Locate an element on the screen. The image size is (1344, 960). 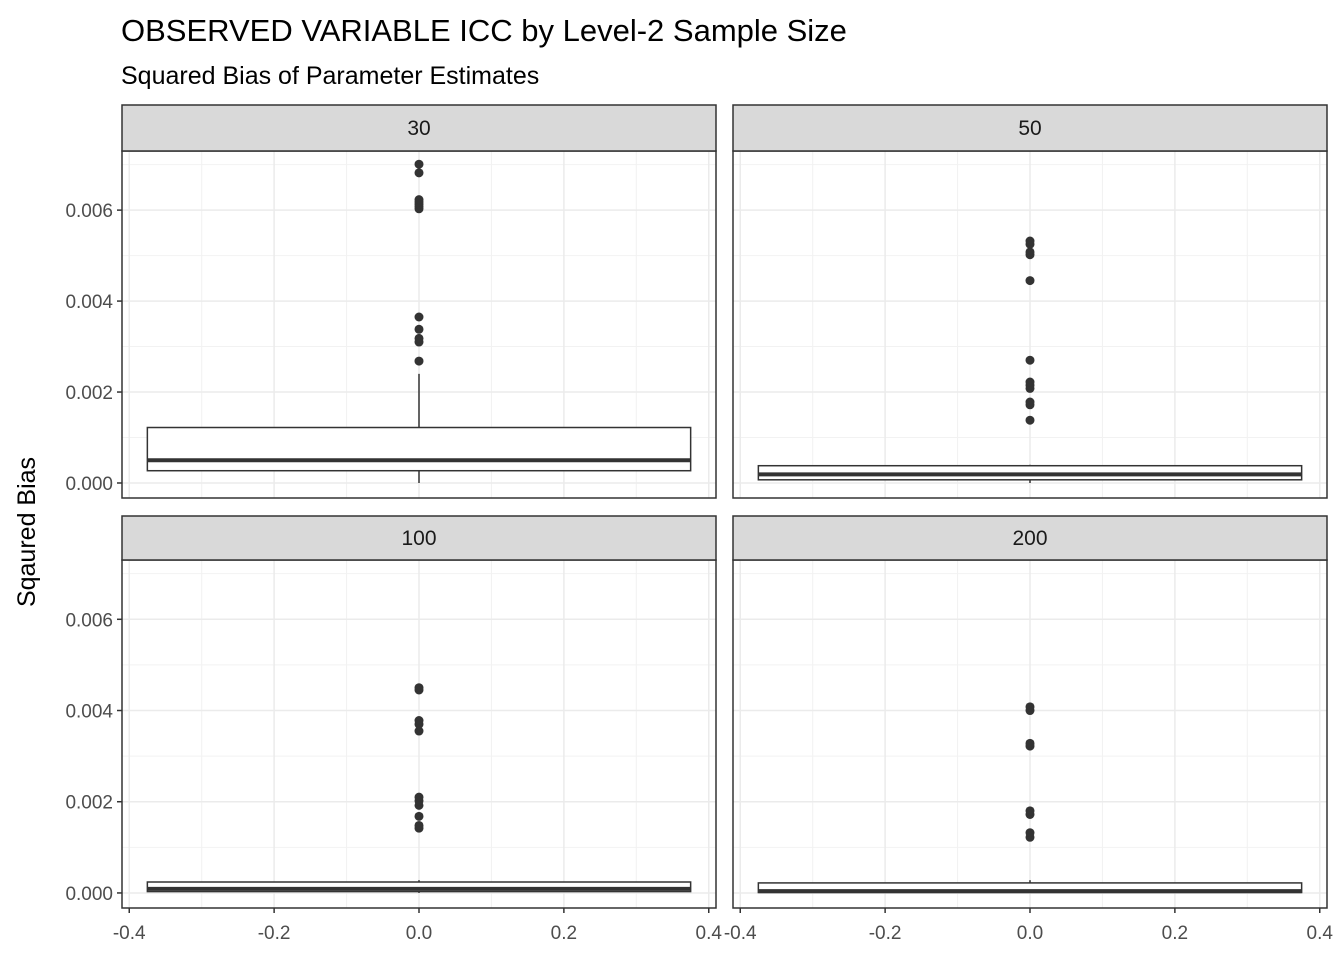
facet-strip-label: 50 is located at coordinates (1029, 128).